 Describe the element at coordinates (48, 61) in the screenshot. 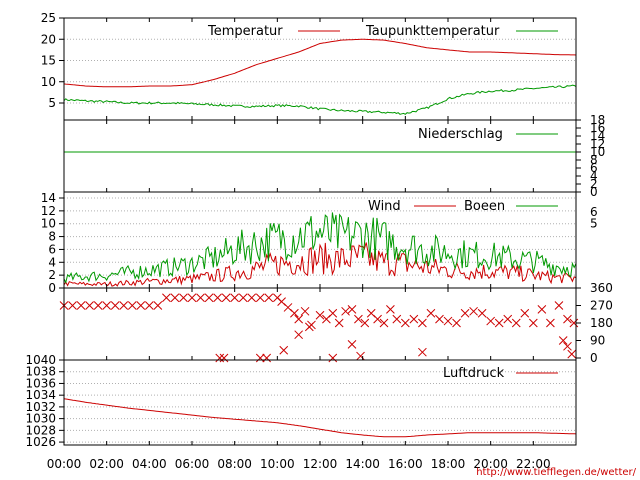

I see `y-tick-label-temperature: 15` at that location.